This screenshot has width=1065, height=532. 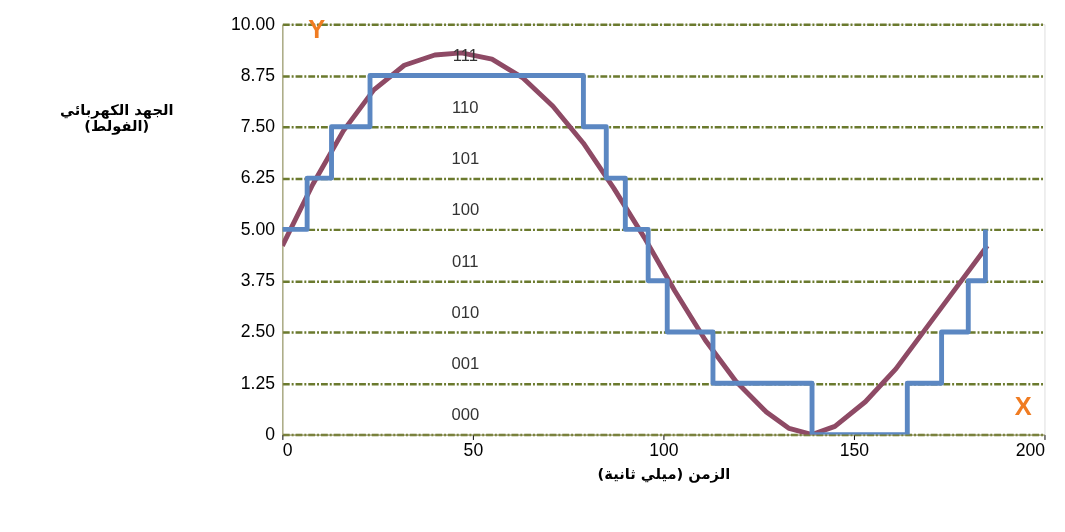 I want to click on annotation: X, so click(x=1023, y=406).